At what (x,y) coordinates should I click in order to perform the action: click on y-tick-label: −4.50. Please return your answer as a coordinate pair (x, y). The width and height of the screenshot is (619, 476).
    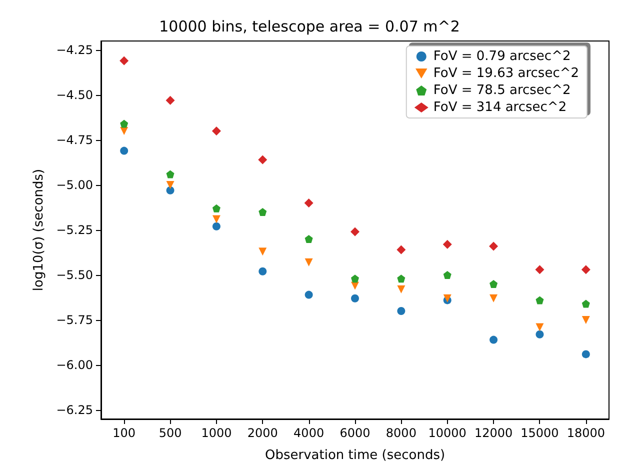
    Looking at the image, I should click on (74, 95).